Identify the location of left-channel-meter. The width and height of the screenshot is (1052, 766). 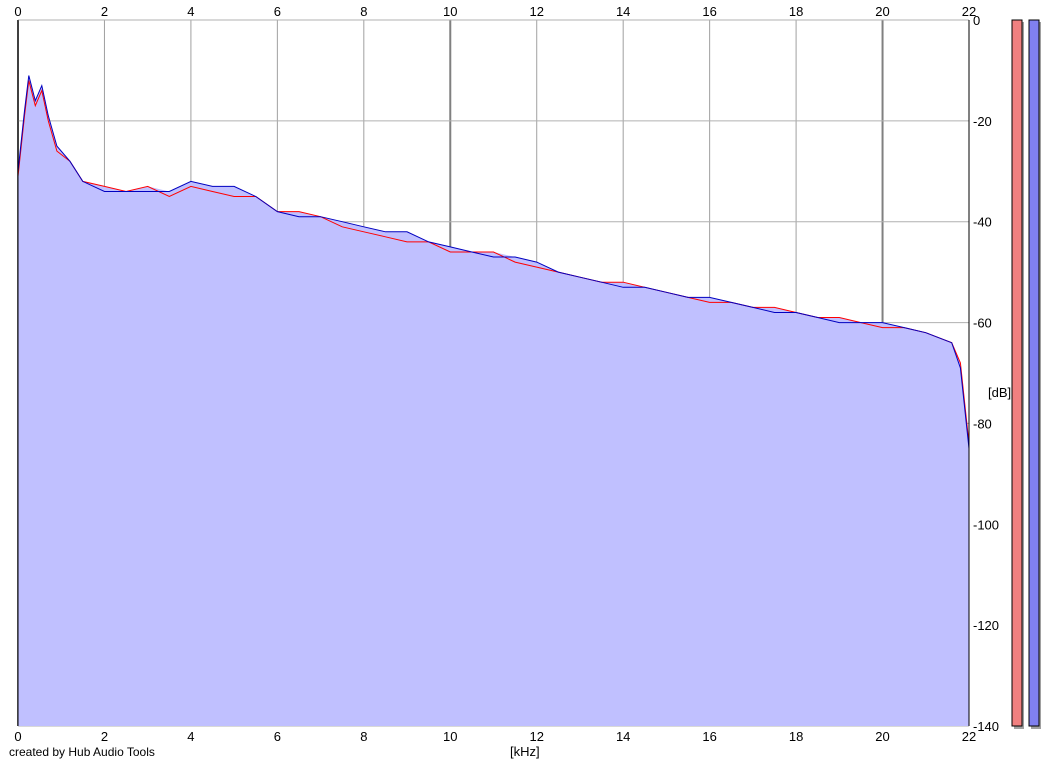
(1017, 373).